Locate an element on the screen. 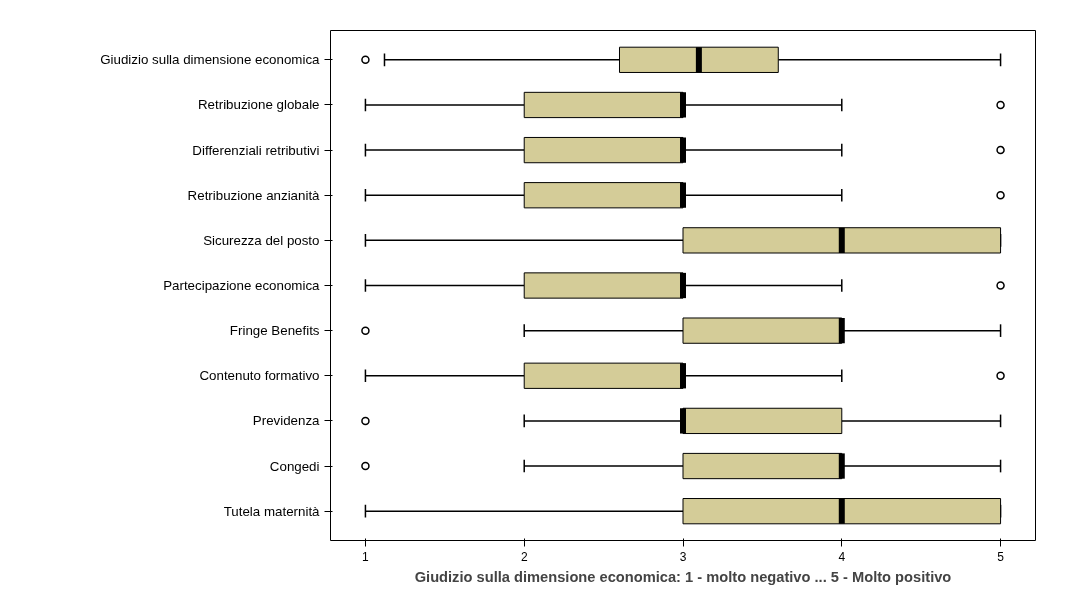  x-tick-label: 5 is located at coordinates (1001, 556).